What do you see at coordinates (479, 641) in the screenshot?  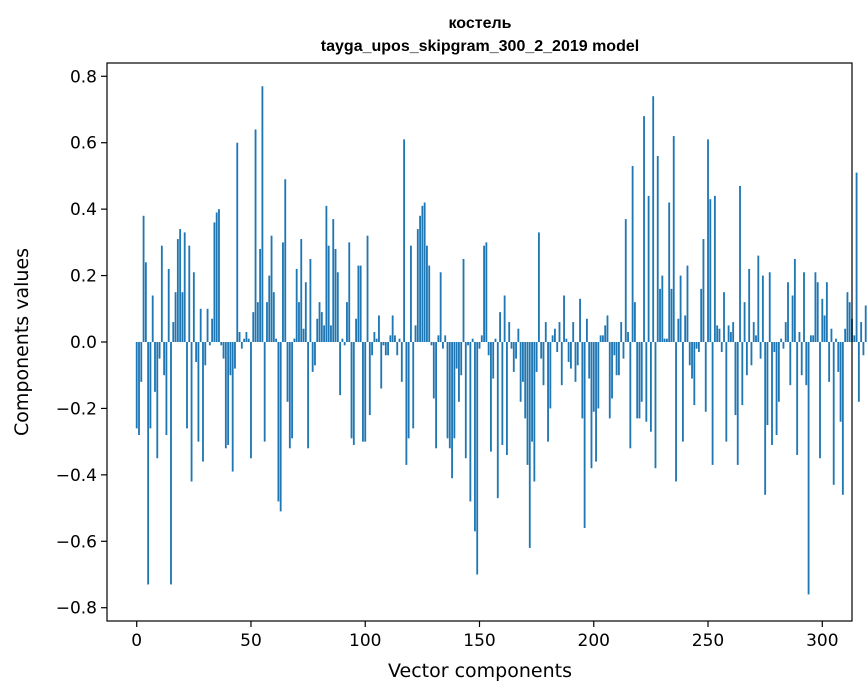 I see `x-tick-label: 150` at bounding box center [479, 641].